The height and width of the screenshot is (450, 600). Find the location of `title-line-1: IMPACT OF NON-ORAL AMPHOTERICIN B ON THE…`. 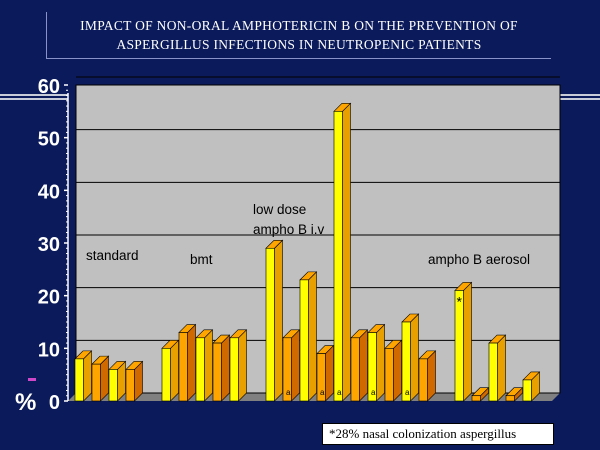

title-line-1: IMPACT OF NON-ORAL AMPHOTERICIN B ON THE… is located at coordinates (299, 25).